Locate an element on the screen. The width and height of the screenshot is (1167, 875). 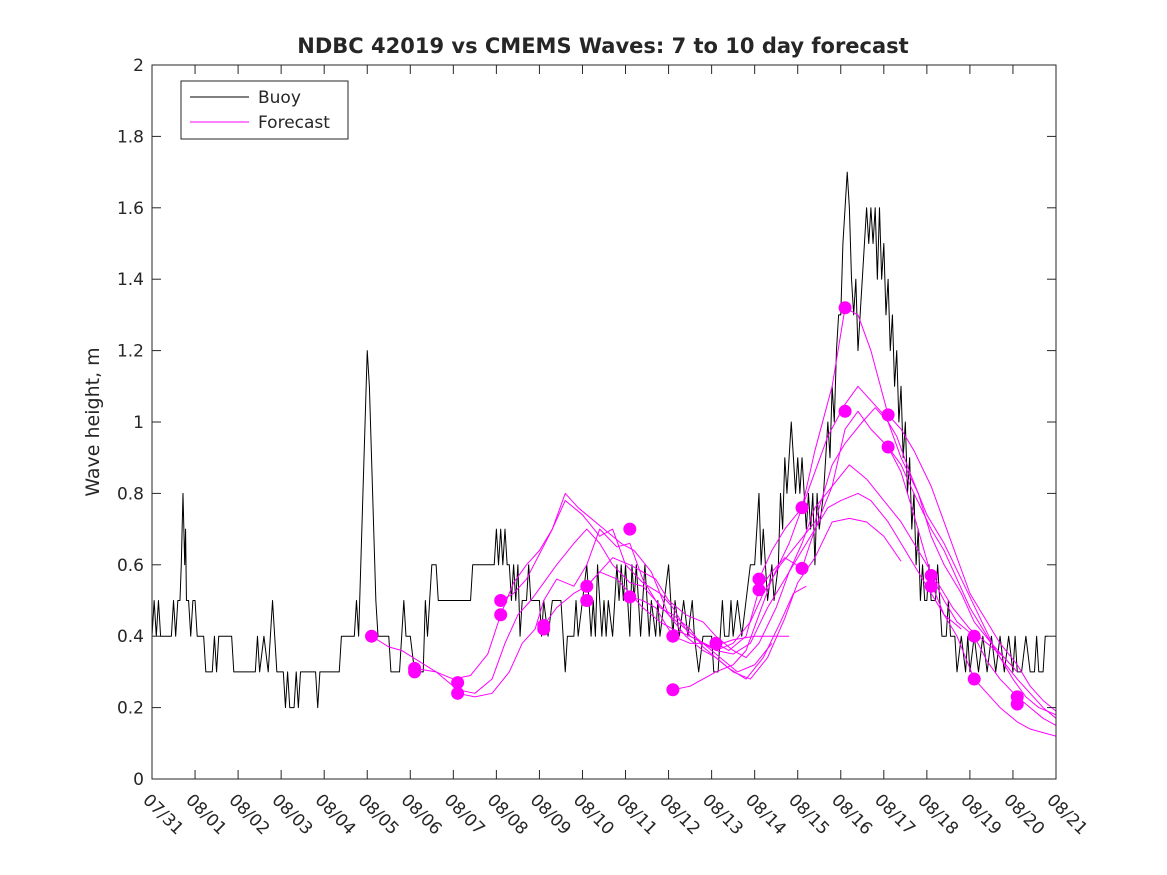
y-tick-label: 0.4 is located at coordinates (130, 637).